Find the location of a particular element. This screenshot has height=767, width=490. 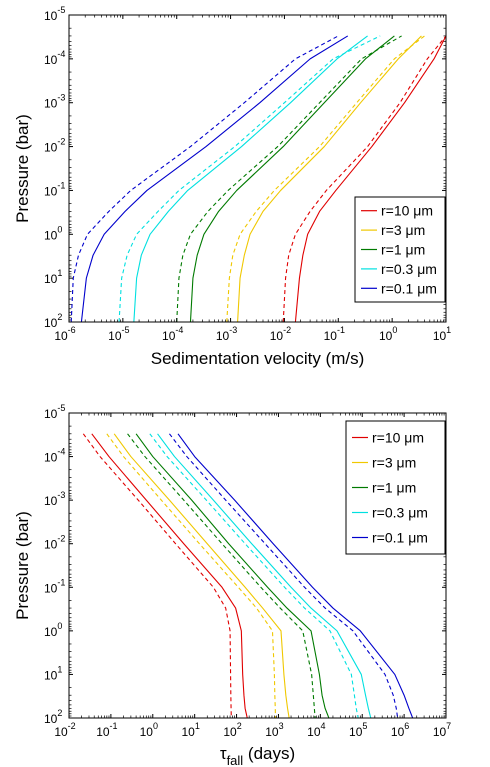

x-axis-label: τfall (days) is located at coordinates (257, 755).